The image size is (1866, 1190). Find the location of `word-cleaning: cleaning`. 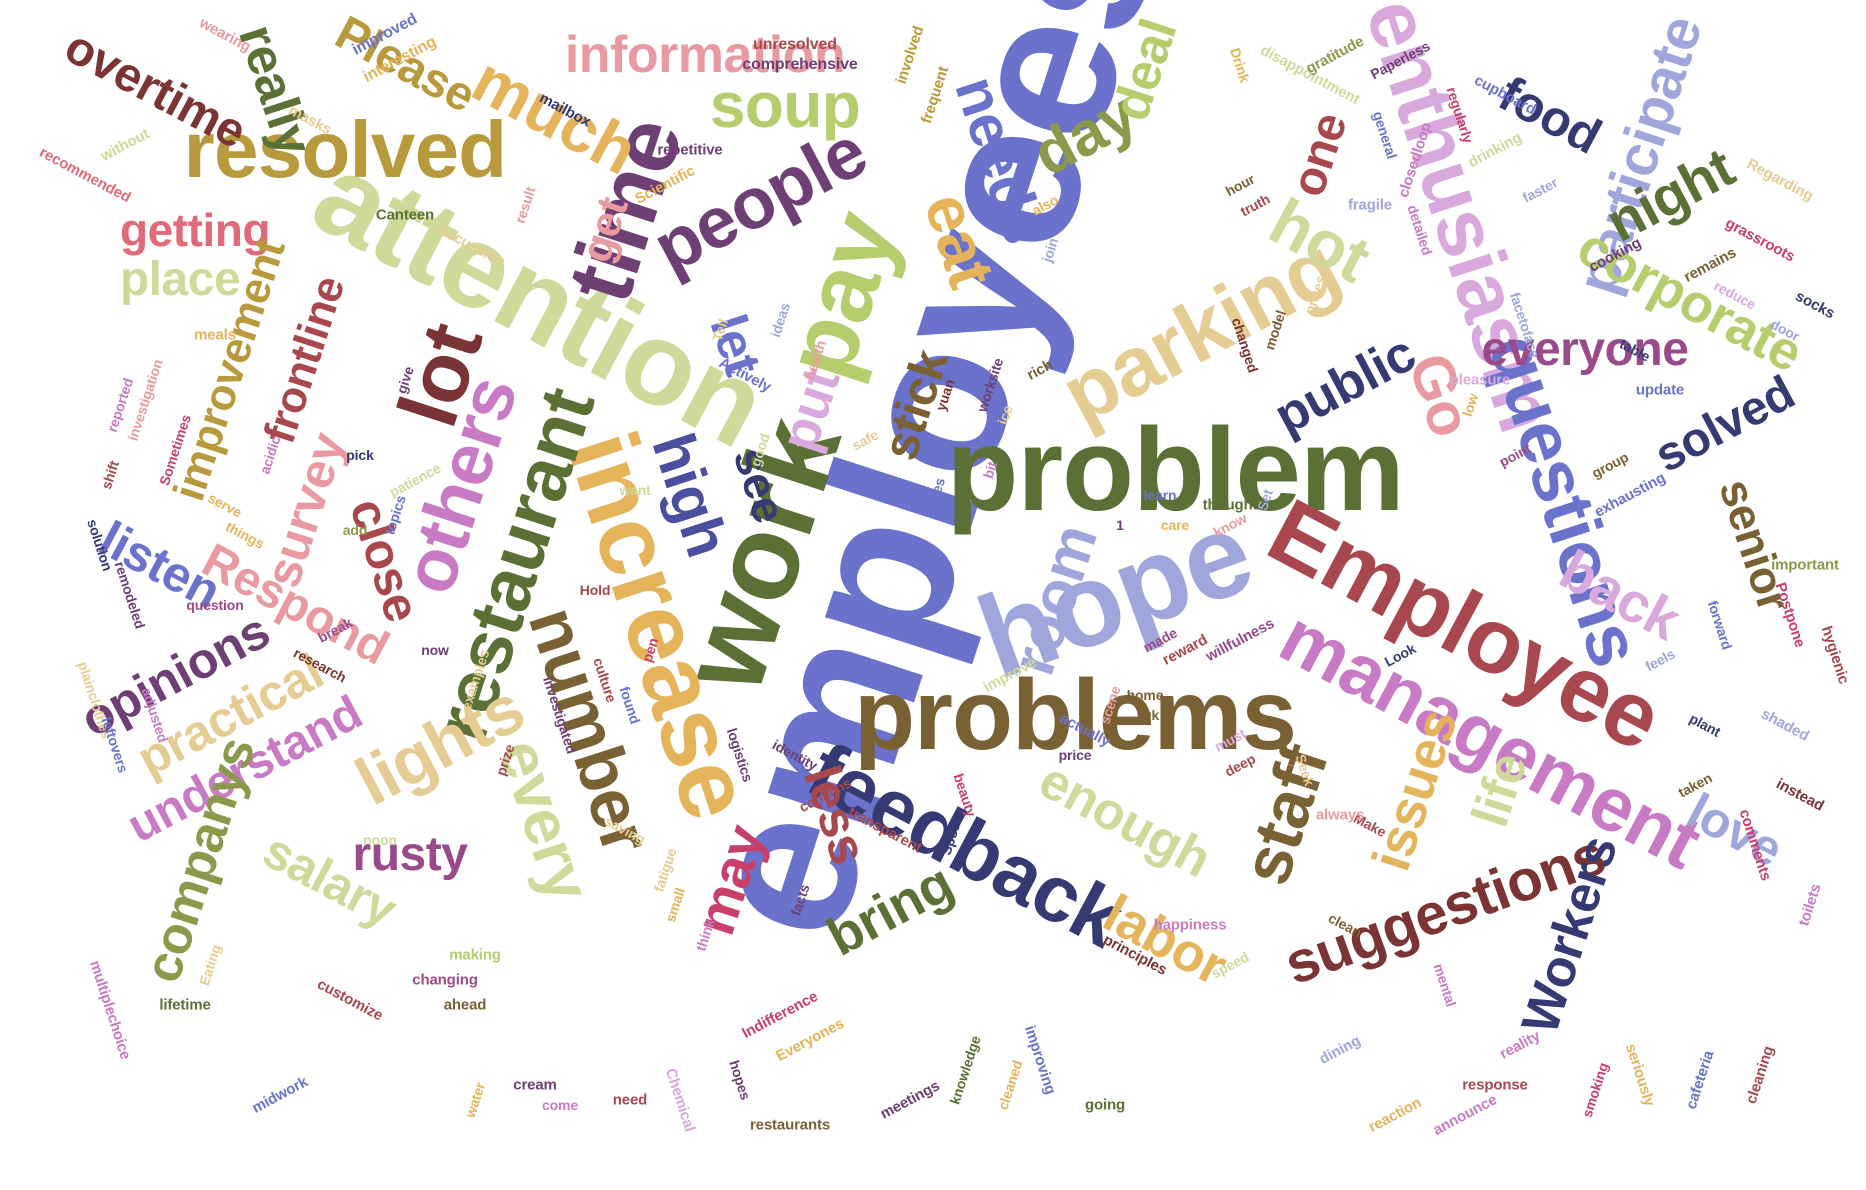

word-cleaning: cleaning is located at coordinates (1760, 1075).